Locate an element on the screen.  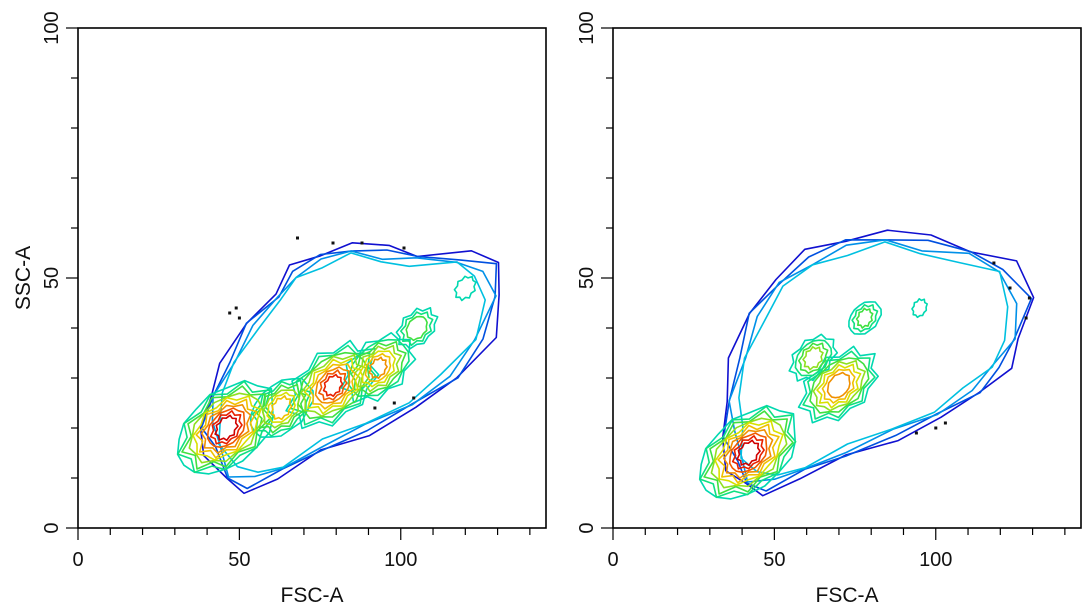
y-axis-title-left: SSC-A is located at coordinates (23, 278).